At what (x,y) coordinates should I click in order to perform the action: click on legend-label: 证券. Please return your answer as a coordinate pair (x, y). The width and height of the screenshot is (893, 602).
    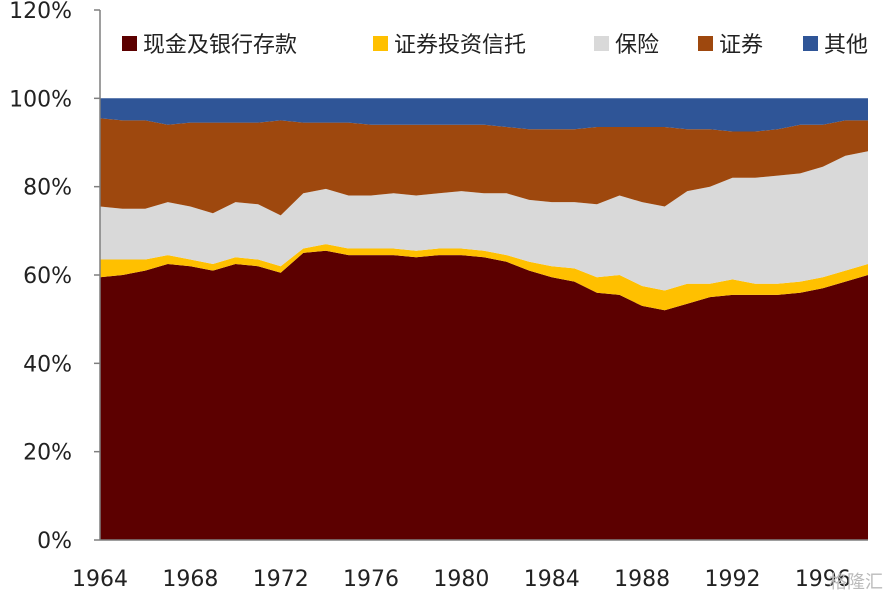
    Looking at the image, I should click on (741, 45).